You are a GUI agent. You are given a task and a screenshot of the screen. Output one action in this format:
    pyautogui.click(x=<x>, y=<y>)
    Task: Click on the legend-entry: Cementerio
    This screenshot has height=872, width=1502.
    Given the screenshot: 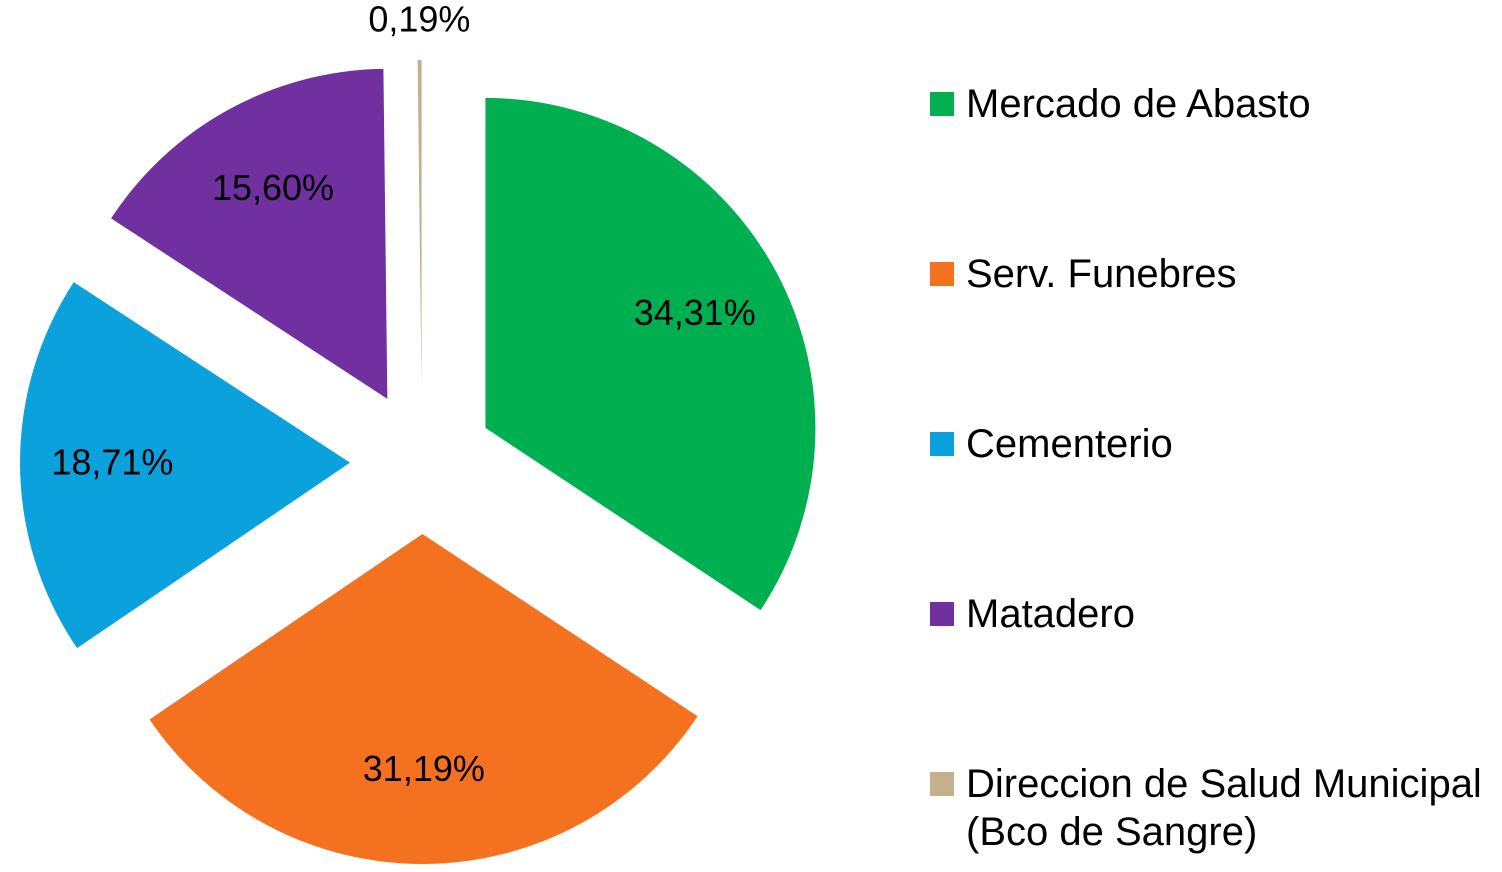 What is the action you would take?
    pyautogui.click(x=1208, y=444)
    